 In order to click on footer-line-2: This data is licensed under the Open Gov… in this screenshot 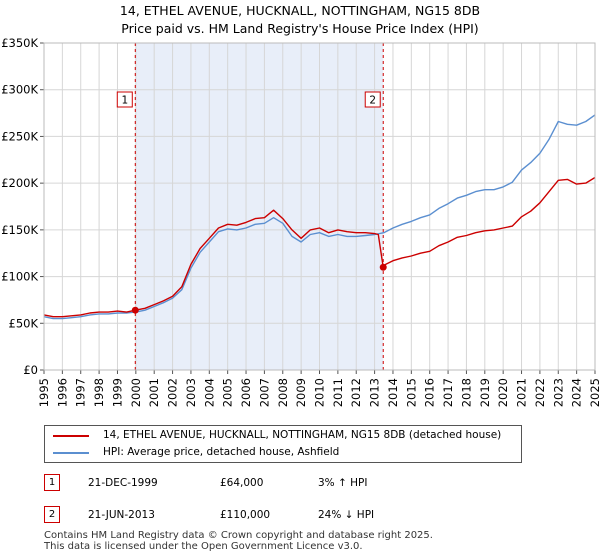, I will do `click(203, 546)`.